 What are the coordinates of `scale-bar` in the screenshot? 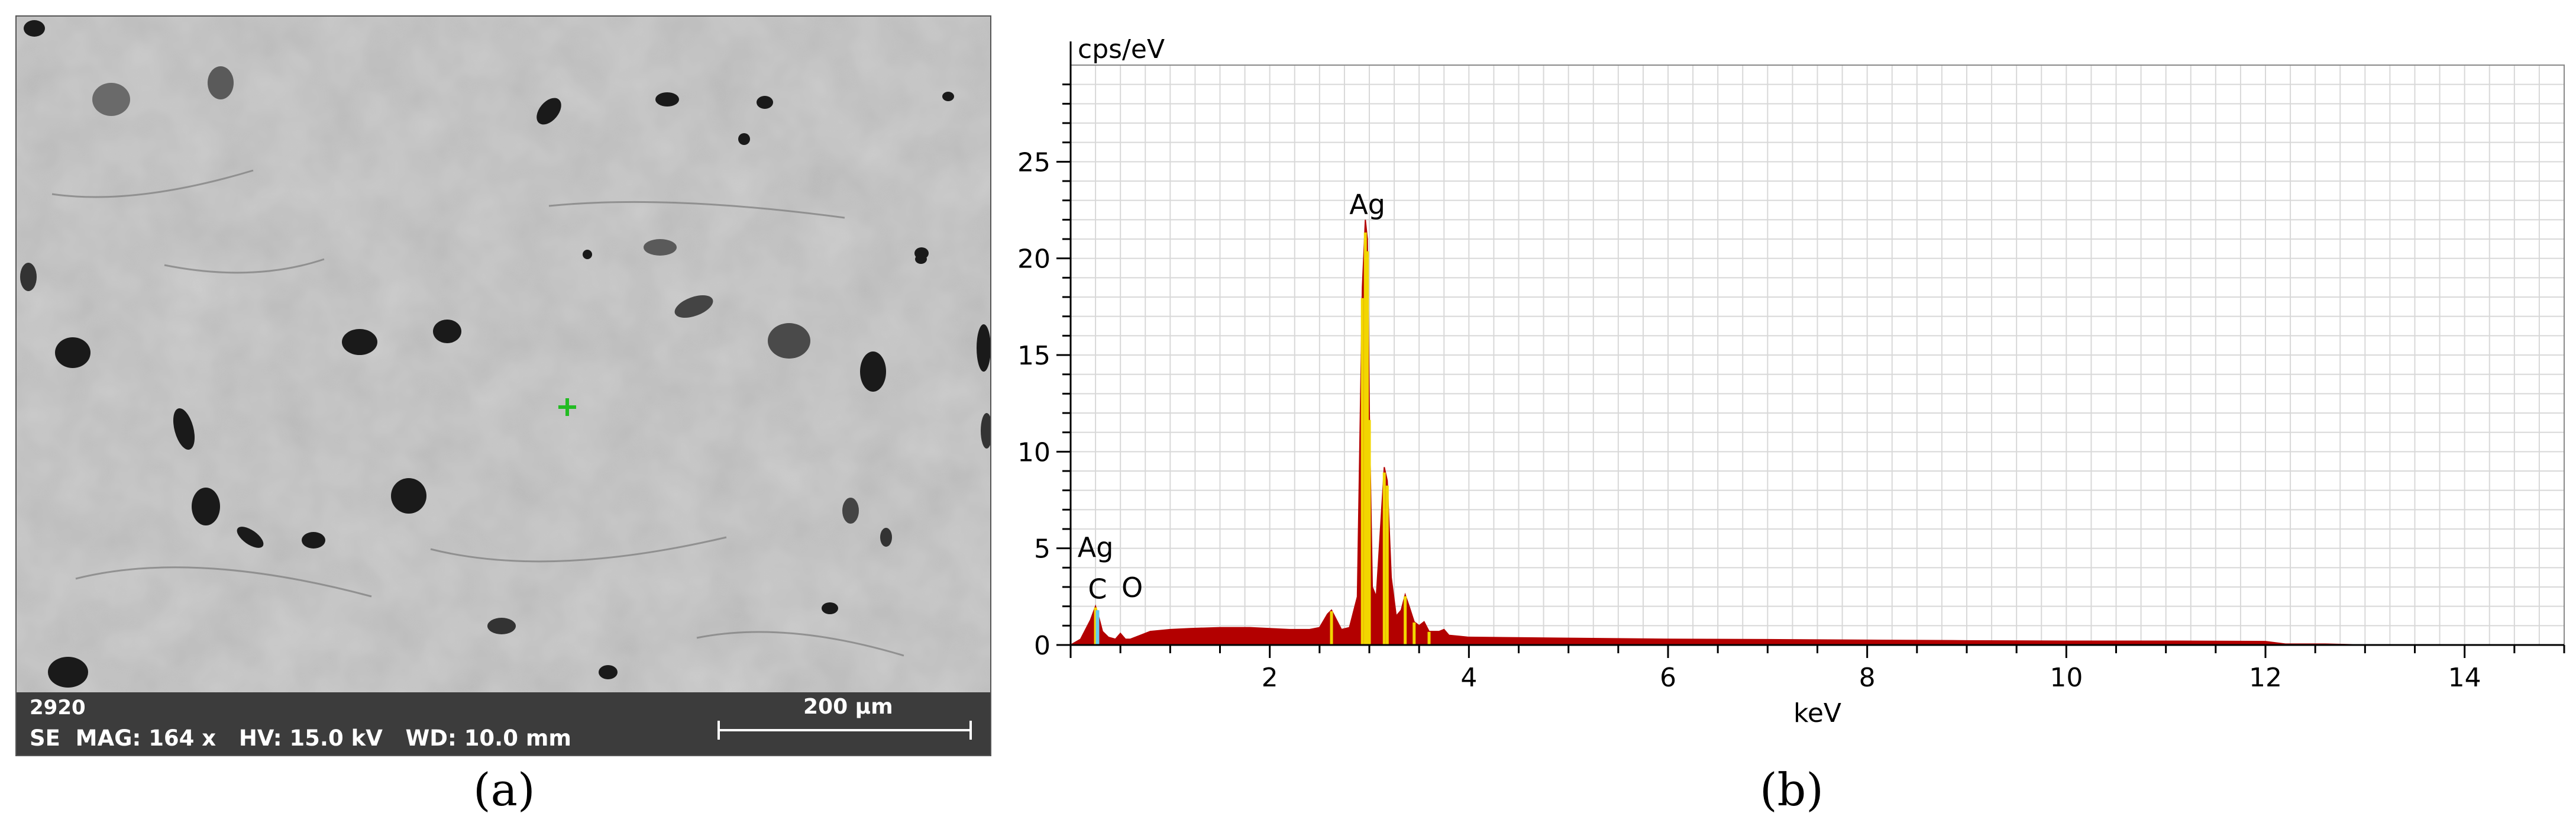 It's located at (844, 730).